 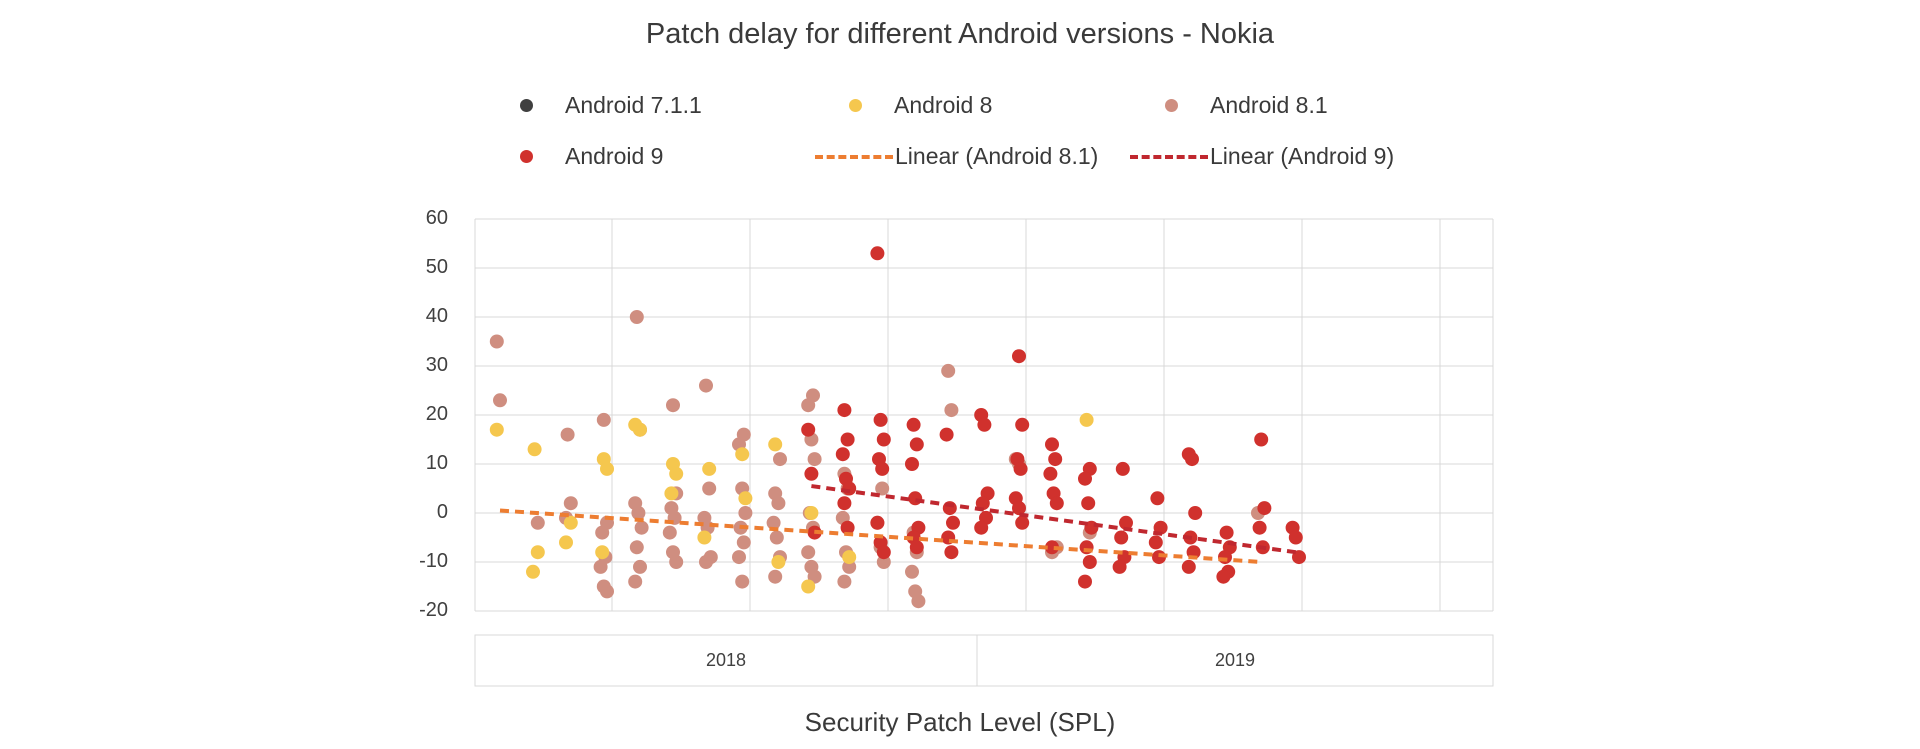 What do you see at coordinates (605, 105) in the screenshot?
I see `legend-item-android-7-1-1: Android 7.1.1` at bounding box center [605, 105].